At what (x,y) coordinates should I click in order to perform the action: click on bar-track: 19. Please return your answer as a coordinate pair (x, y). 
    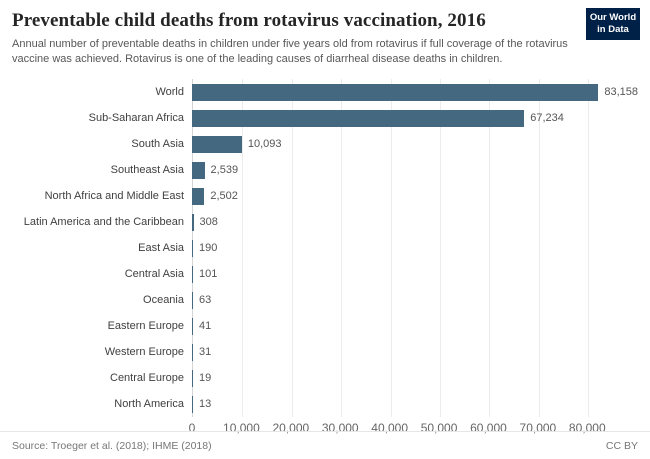
    Looking at the image, I should click on (415, 378).